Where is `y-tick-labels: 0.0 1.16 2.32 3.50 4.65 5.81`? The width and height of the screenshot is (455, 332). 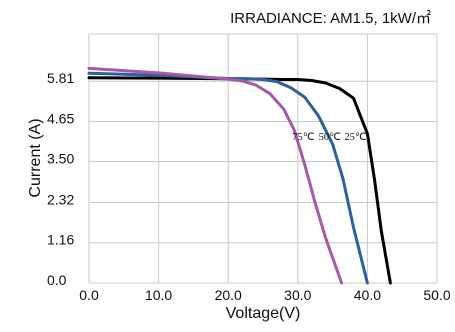 y-tick-labels: 0.0 1.16 2.32 3.50 4.65 5.81 is located at coordinates (60, 179).